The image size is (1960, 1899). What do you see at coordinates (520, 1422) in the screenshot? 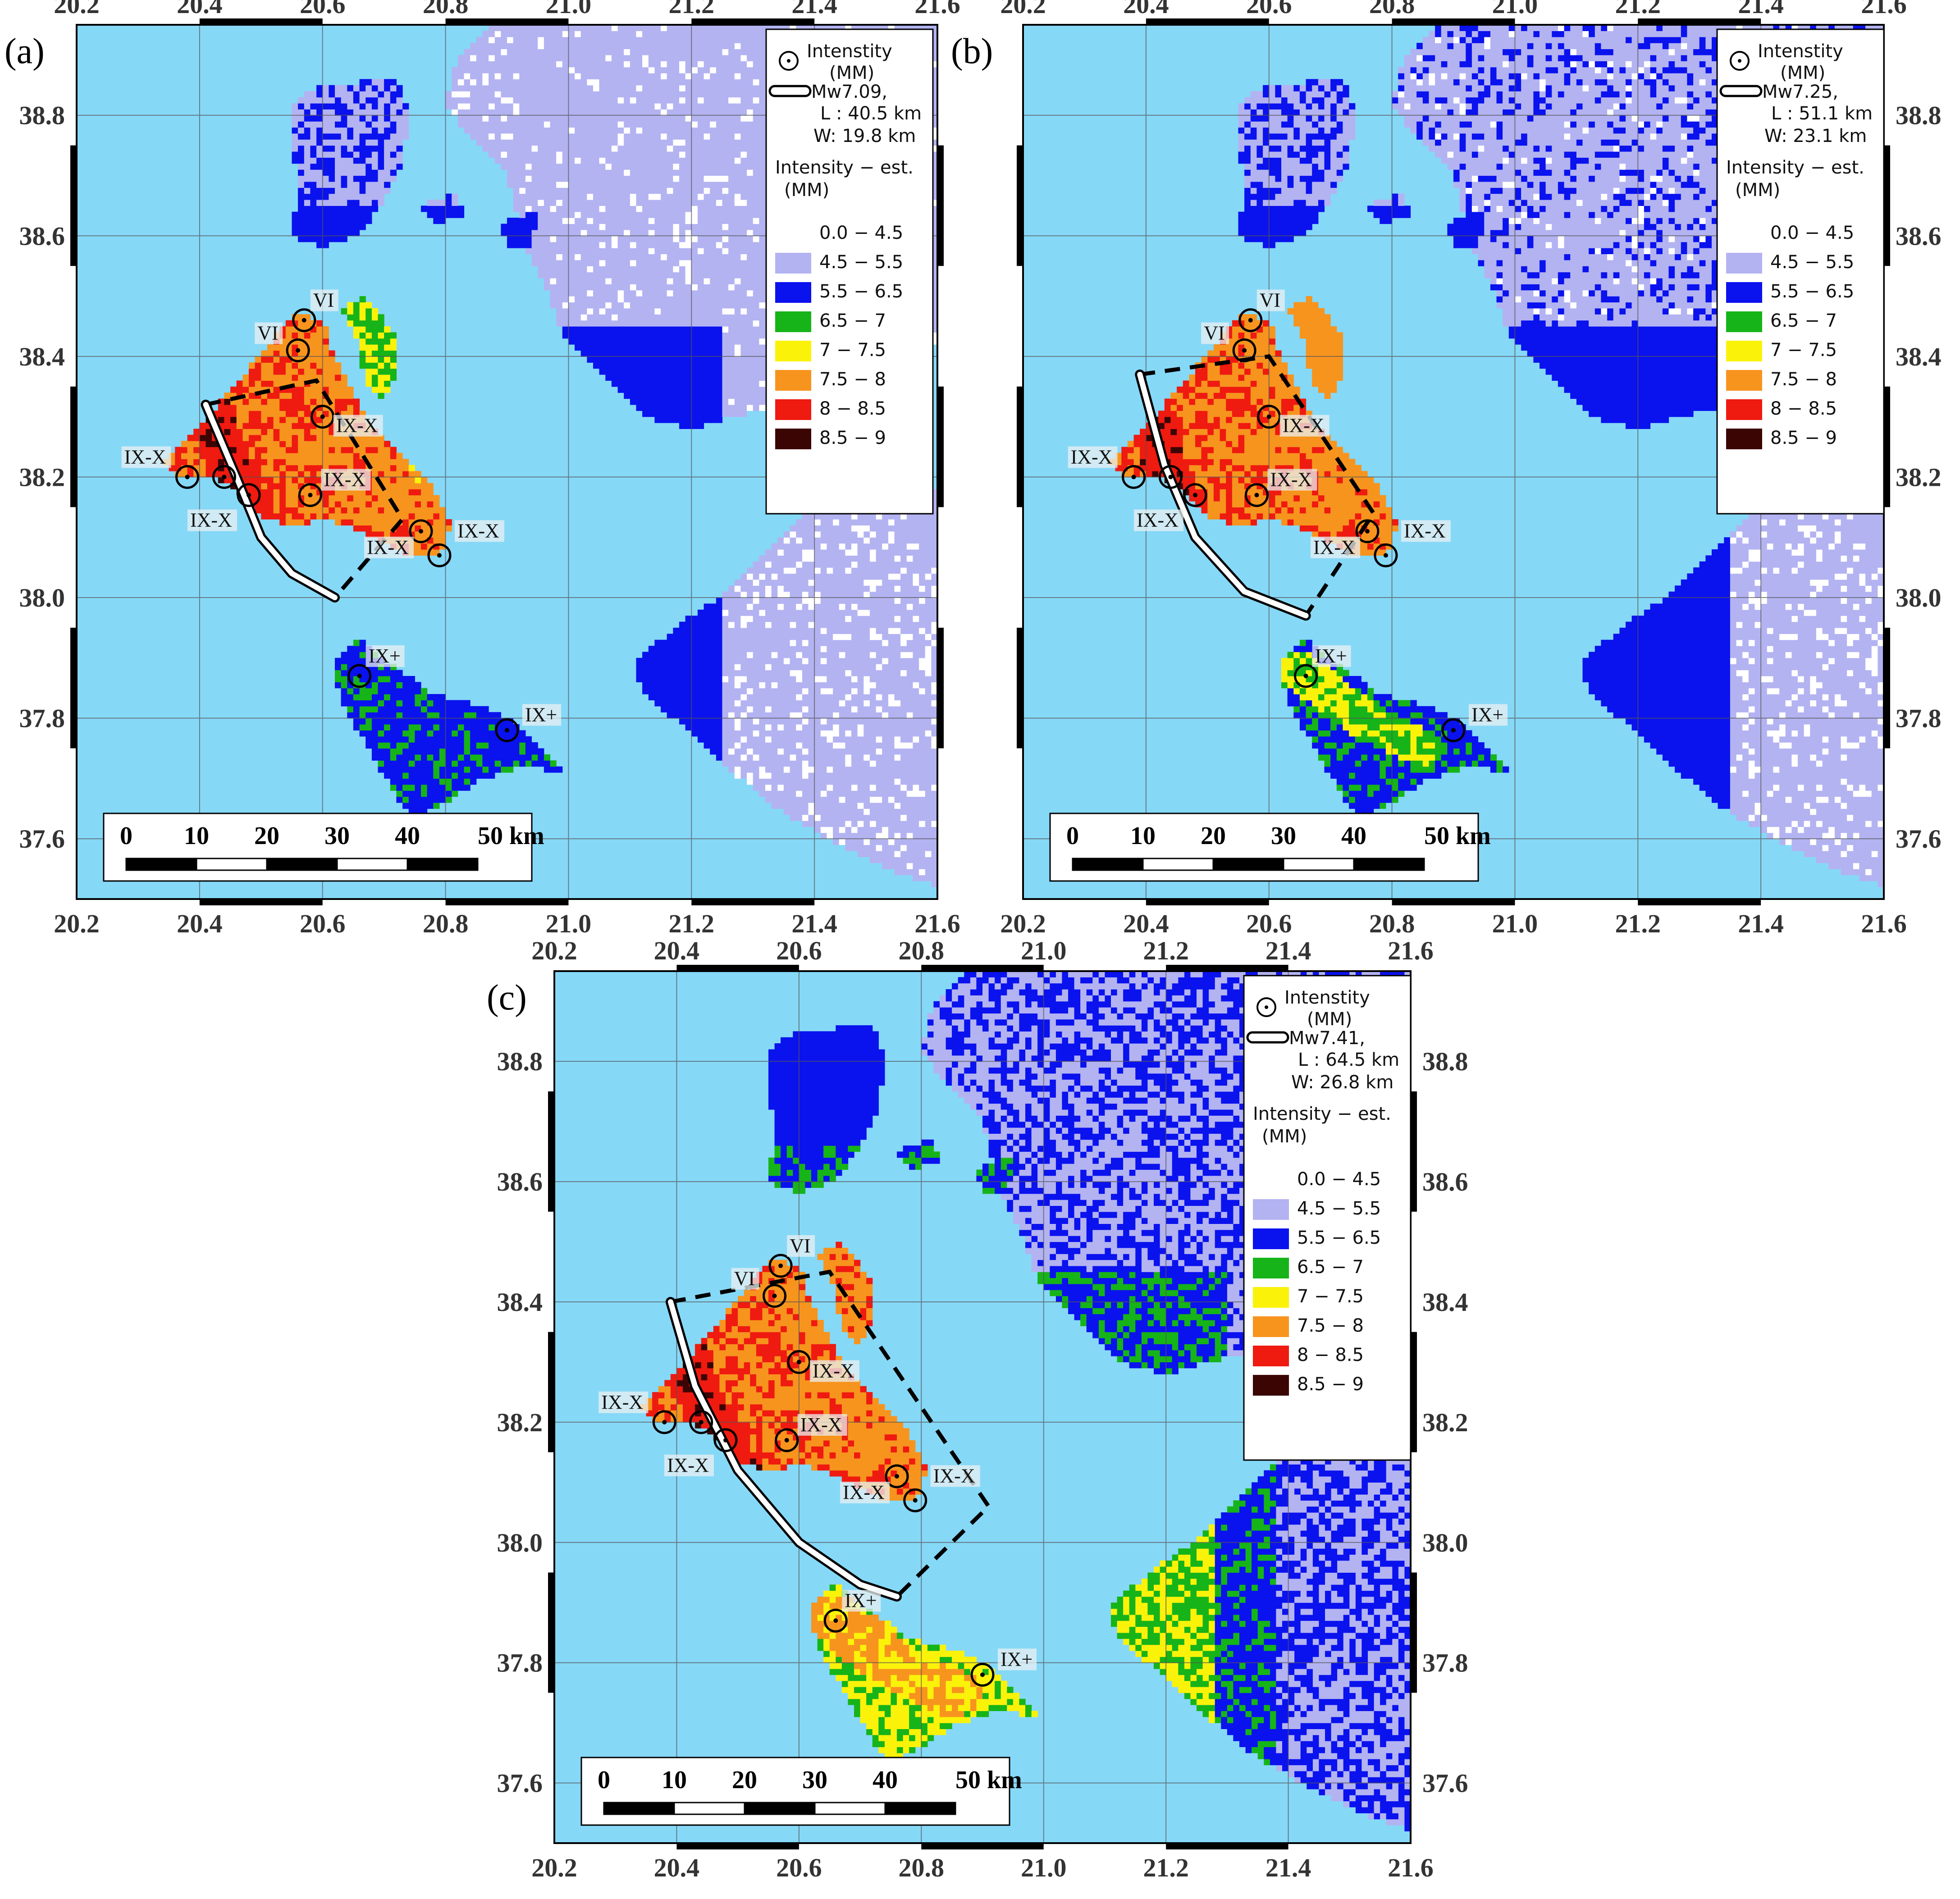
I see `y-tick-label-left: 38.2` at bounding box center [520, 1422].